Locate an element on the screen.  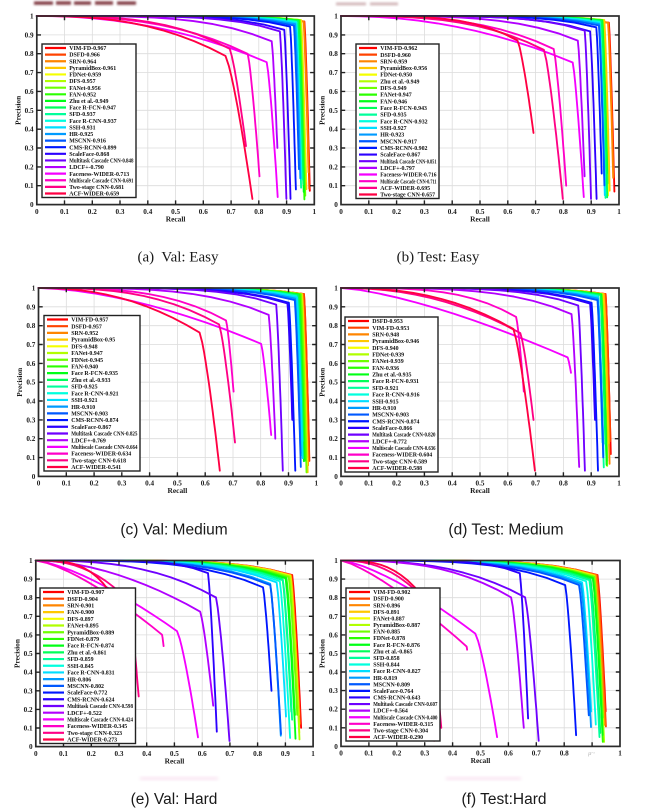
svg-text: Precision is located at coordinates (322, 653).